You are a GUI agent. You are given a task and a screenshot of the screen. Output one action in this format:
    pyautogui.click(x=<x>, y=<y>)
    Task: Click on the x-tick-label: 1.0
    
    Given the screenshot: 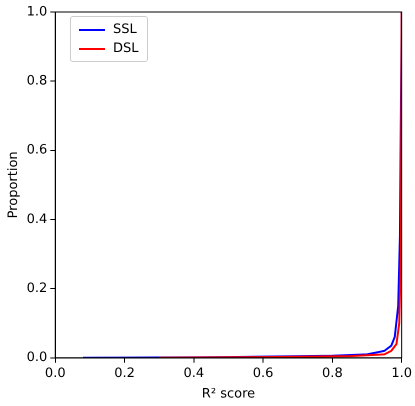 What is the action you would take?
    pyautogui.click(x=401, y=373)
    